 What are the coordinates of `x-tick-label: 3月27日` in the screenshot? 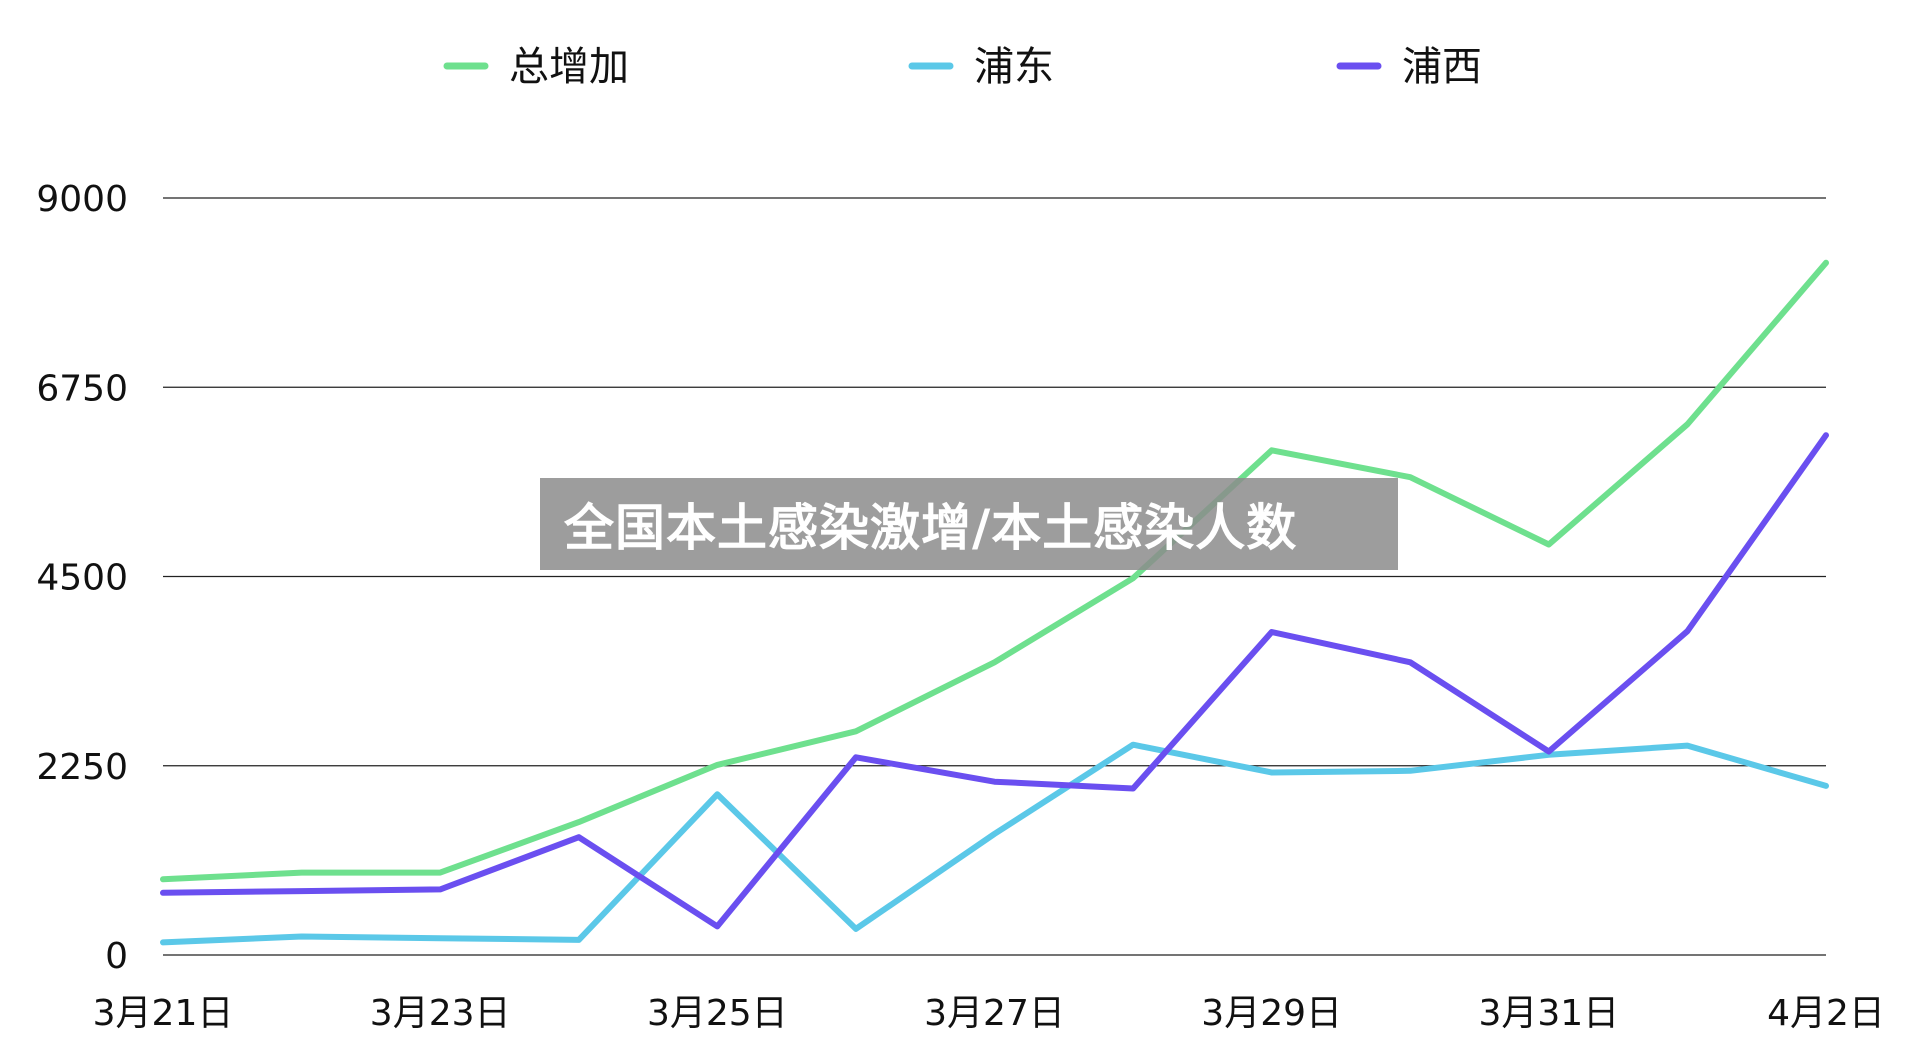 It's located at (994, 1013).